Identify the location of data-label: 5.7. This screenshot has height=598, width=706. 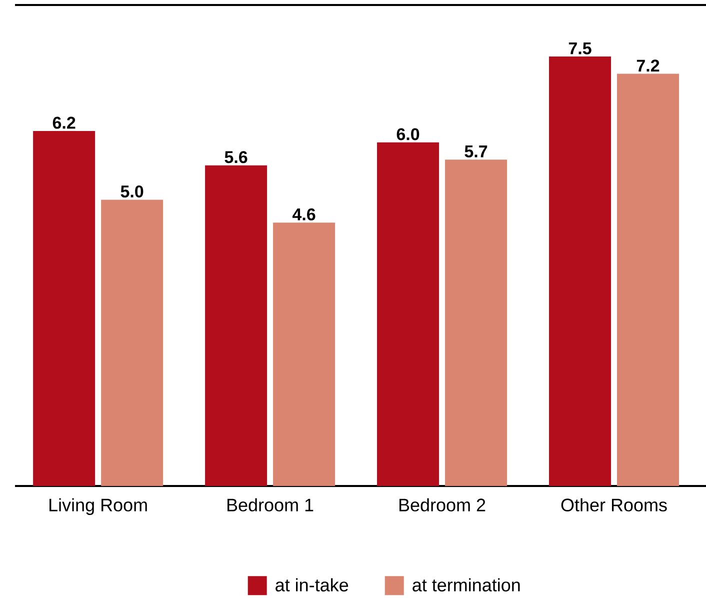
(476, 152).